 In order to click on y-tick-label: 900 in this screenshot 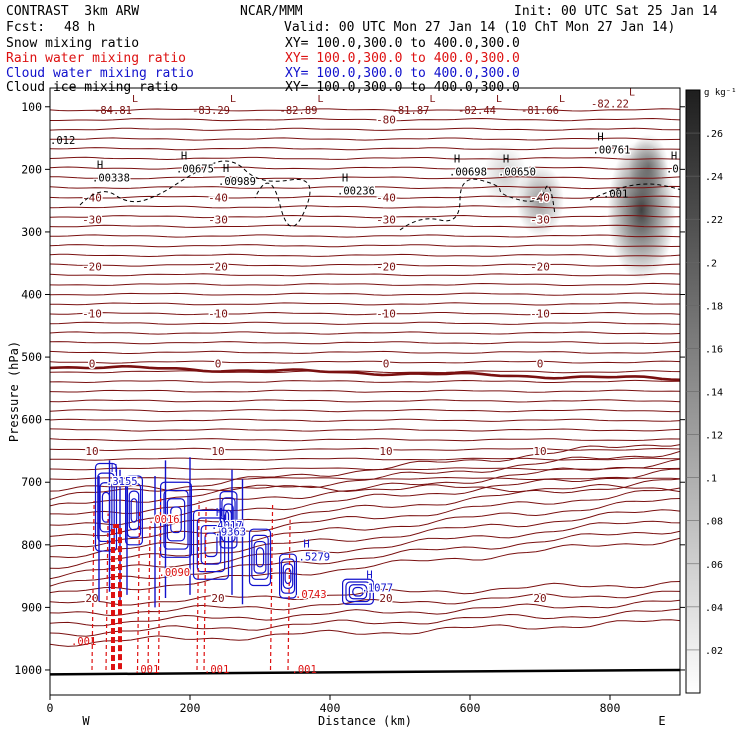, I will do `click(31, 607)`.